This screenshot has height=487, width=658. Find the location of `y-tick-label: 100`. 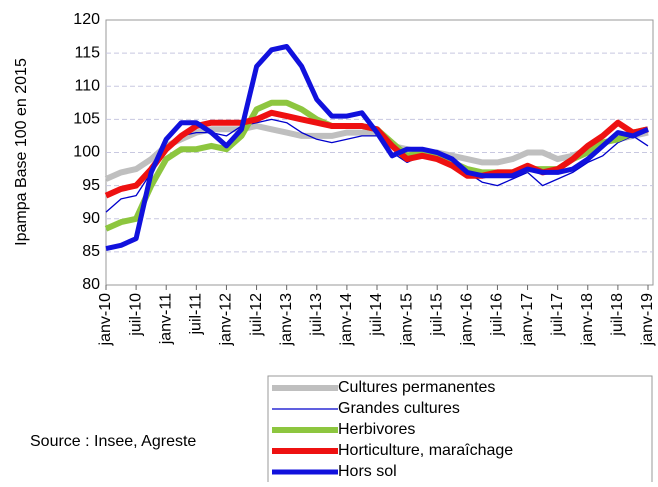

y-tick-label: 100 is located at coordinates (86, 152).